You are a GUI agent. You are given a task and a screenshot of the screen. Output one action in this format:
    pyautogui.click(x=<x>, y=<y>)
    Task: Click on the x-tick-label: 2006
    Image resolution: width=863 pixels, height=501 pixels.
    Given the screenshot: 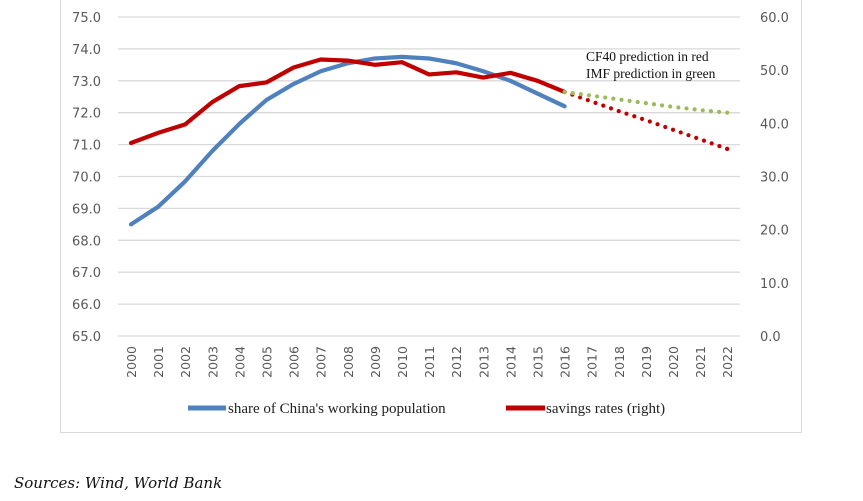 What is the action you would take?
    pyautogui.click(x=294, y=362)
    